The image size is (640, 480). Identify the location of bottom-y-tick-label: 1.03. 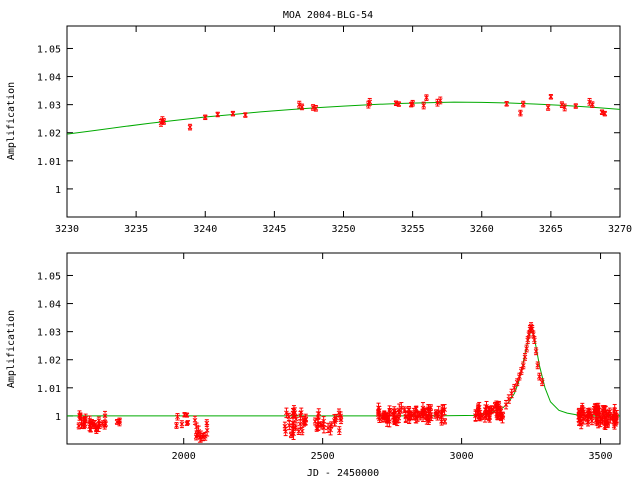
(49, 333).